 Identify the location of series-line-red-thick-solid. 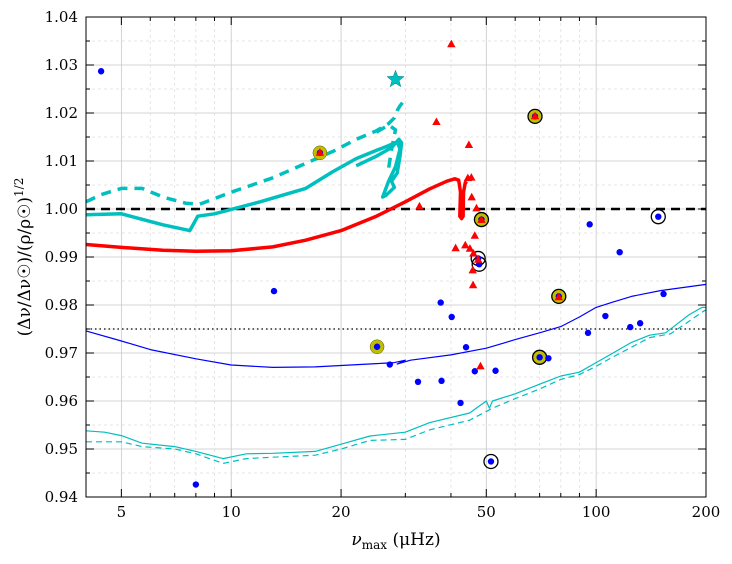
(276, 215).